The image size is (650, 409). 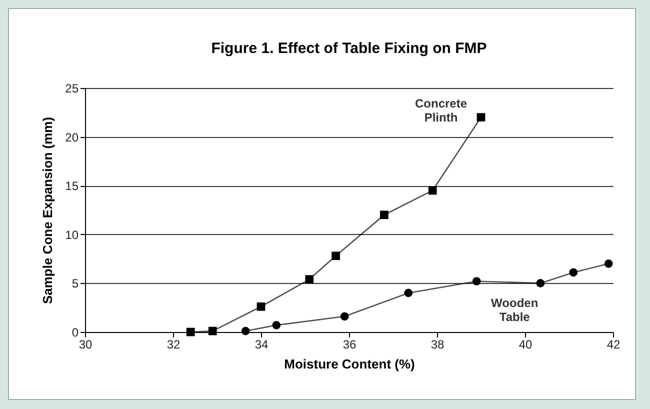 I want to click on x-axis-title: Moisture Content (%), so click(x=349, y=364).